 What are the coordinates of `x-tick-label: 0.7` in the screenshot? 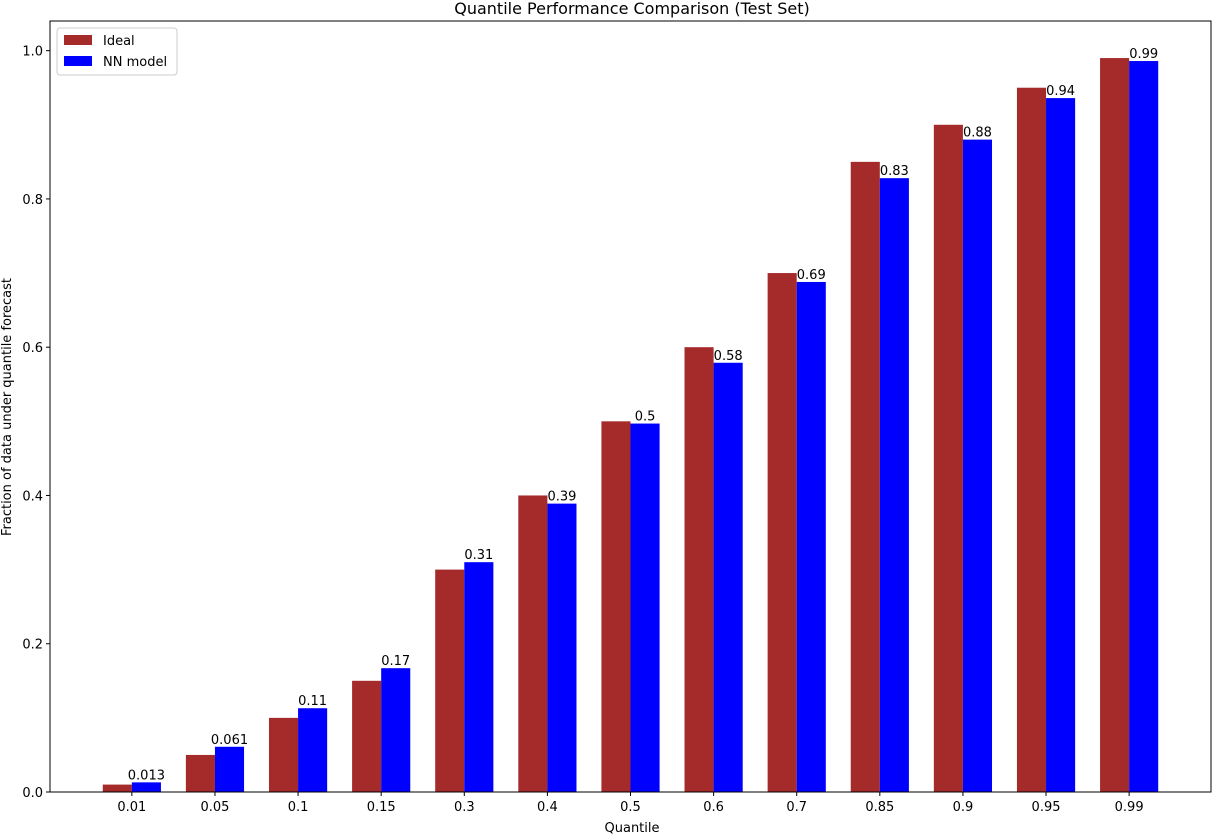 It's located at (796, 807).